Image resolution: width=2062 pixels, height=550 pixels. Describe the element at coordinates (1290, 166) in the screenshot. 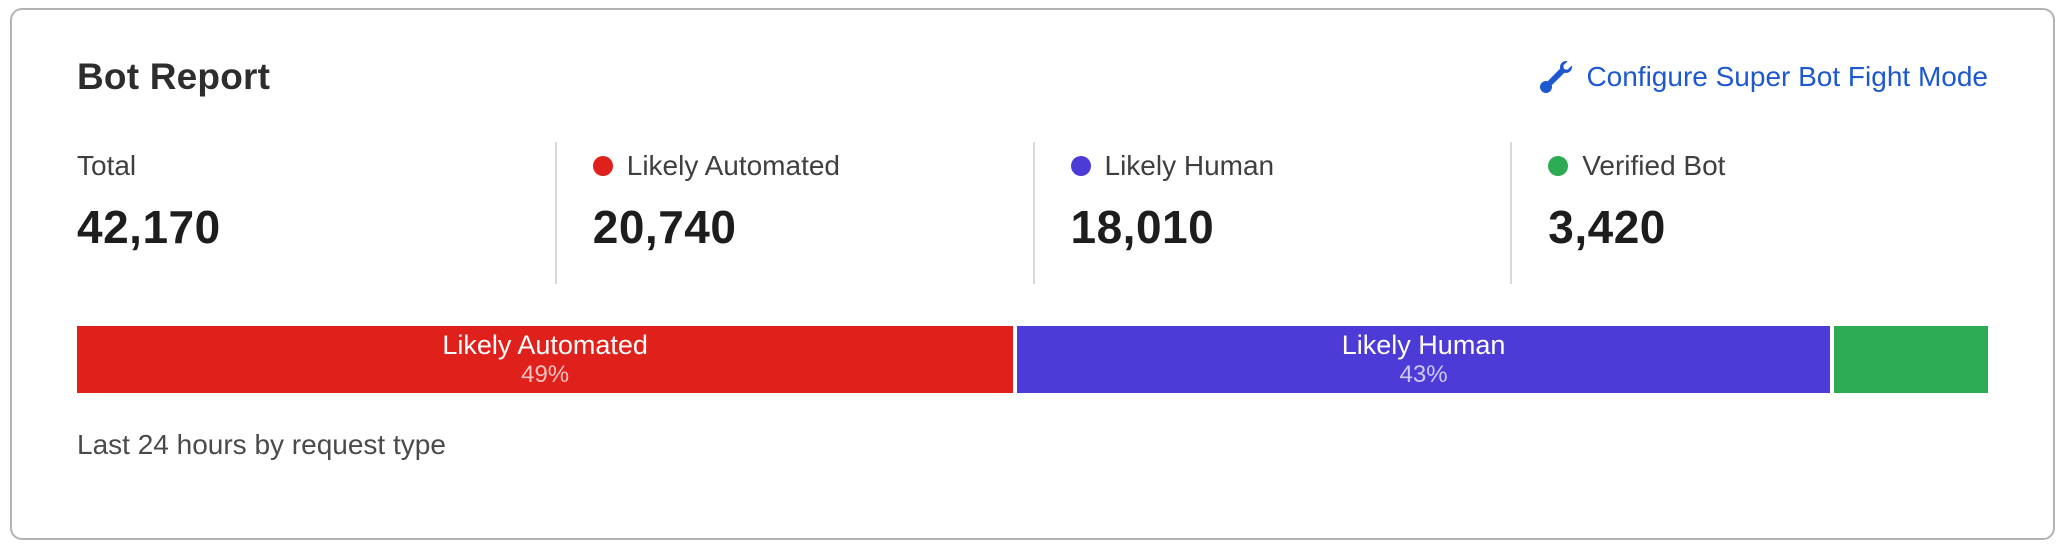

I see `stat-label-row: Likely Human` at that location.